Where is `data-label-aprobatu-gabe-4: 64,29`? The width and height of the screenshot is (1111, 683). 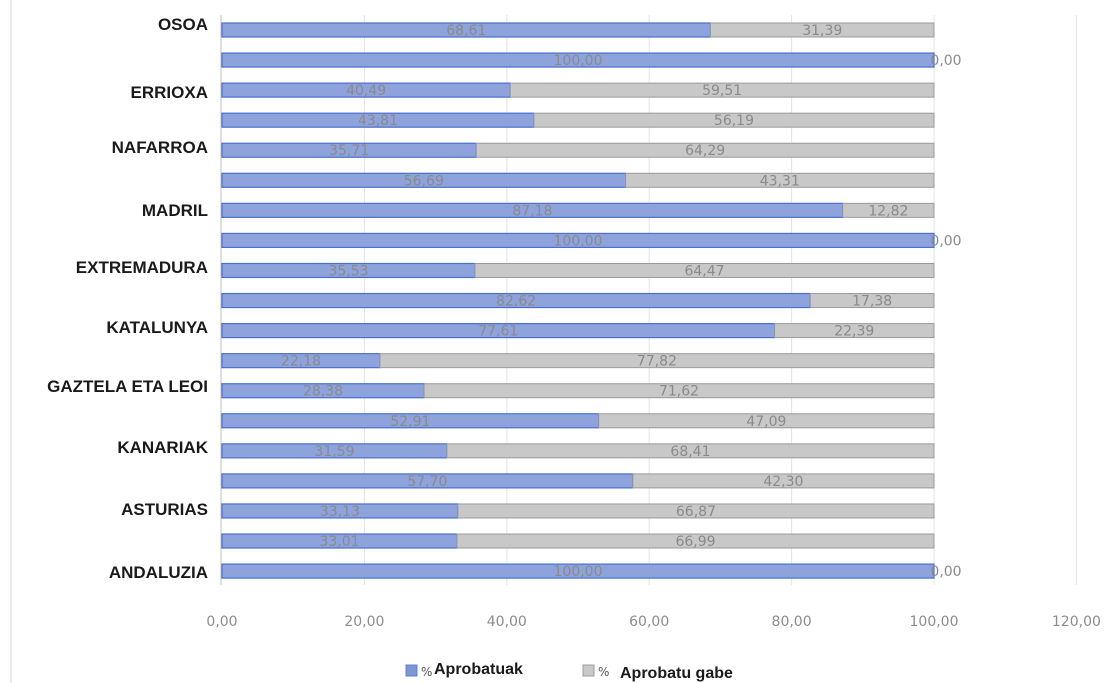 data-label-aprobatu-gabe-4: 64,29 is located at coordinates (705, 151).